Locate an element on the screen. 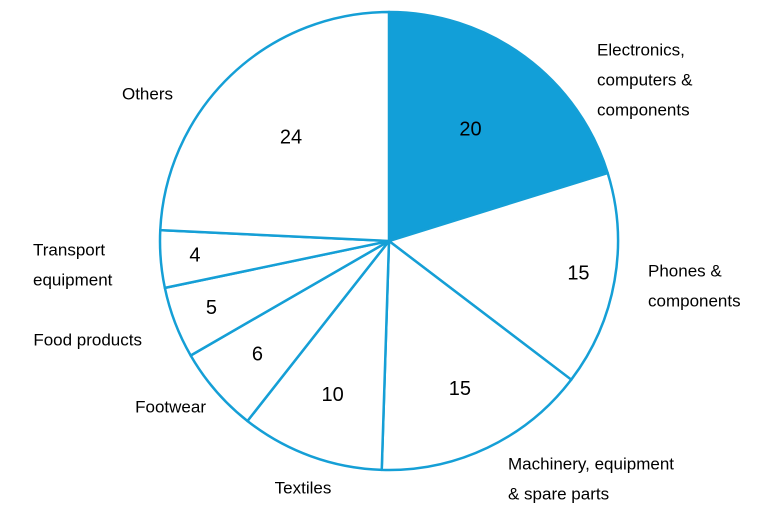 This screenshot has height=520, width=768. value-label-electronics-computers-and-components: 20 is located at coordinates (470, 130).